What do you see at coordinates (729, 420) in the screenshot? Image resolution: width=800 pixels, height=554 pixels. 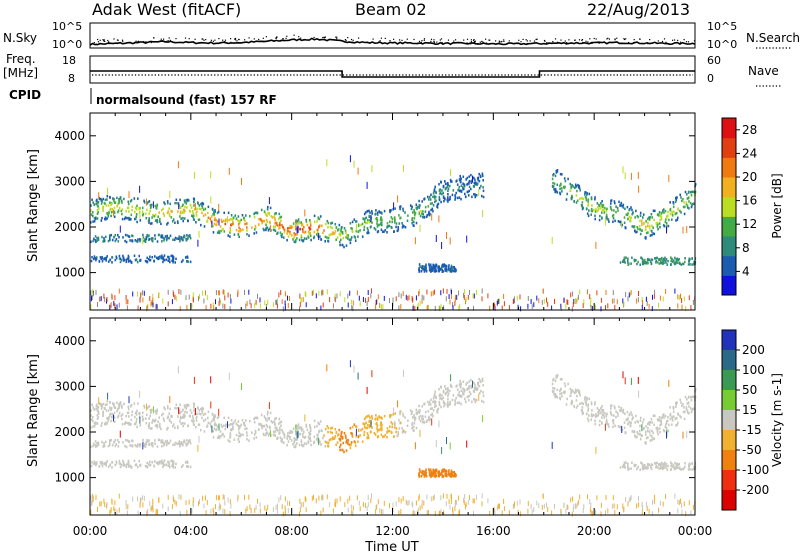 I see `velocity-color-swatch` at bounding box center [729, 420].